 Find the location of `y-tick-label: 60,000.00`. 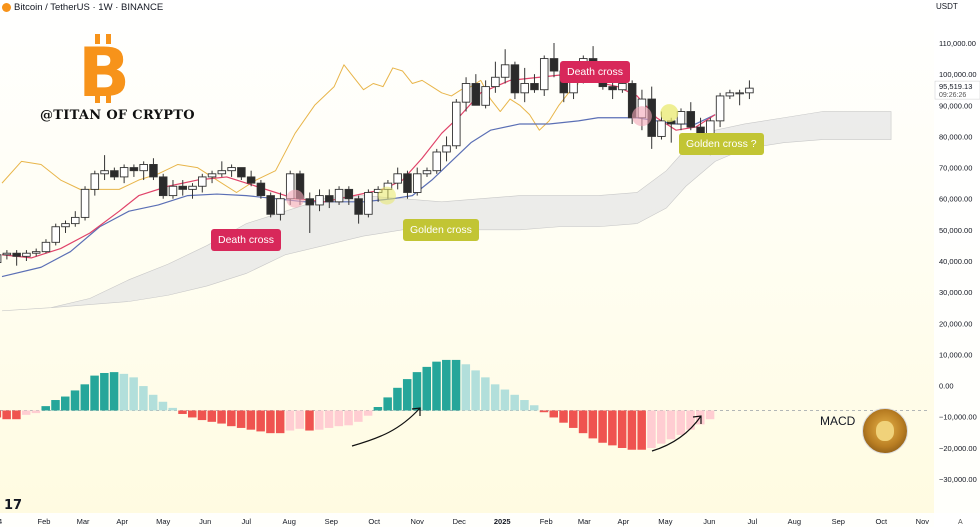

y-tick-label: 60,000.00 is located at coordinates (955, 199).